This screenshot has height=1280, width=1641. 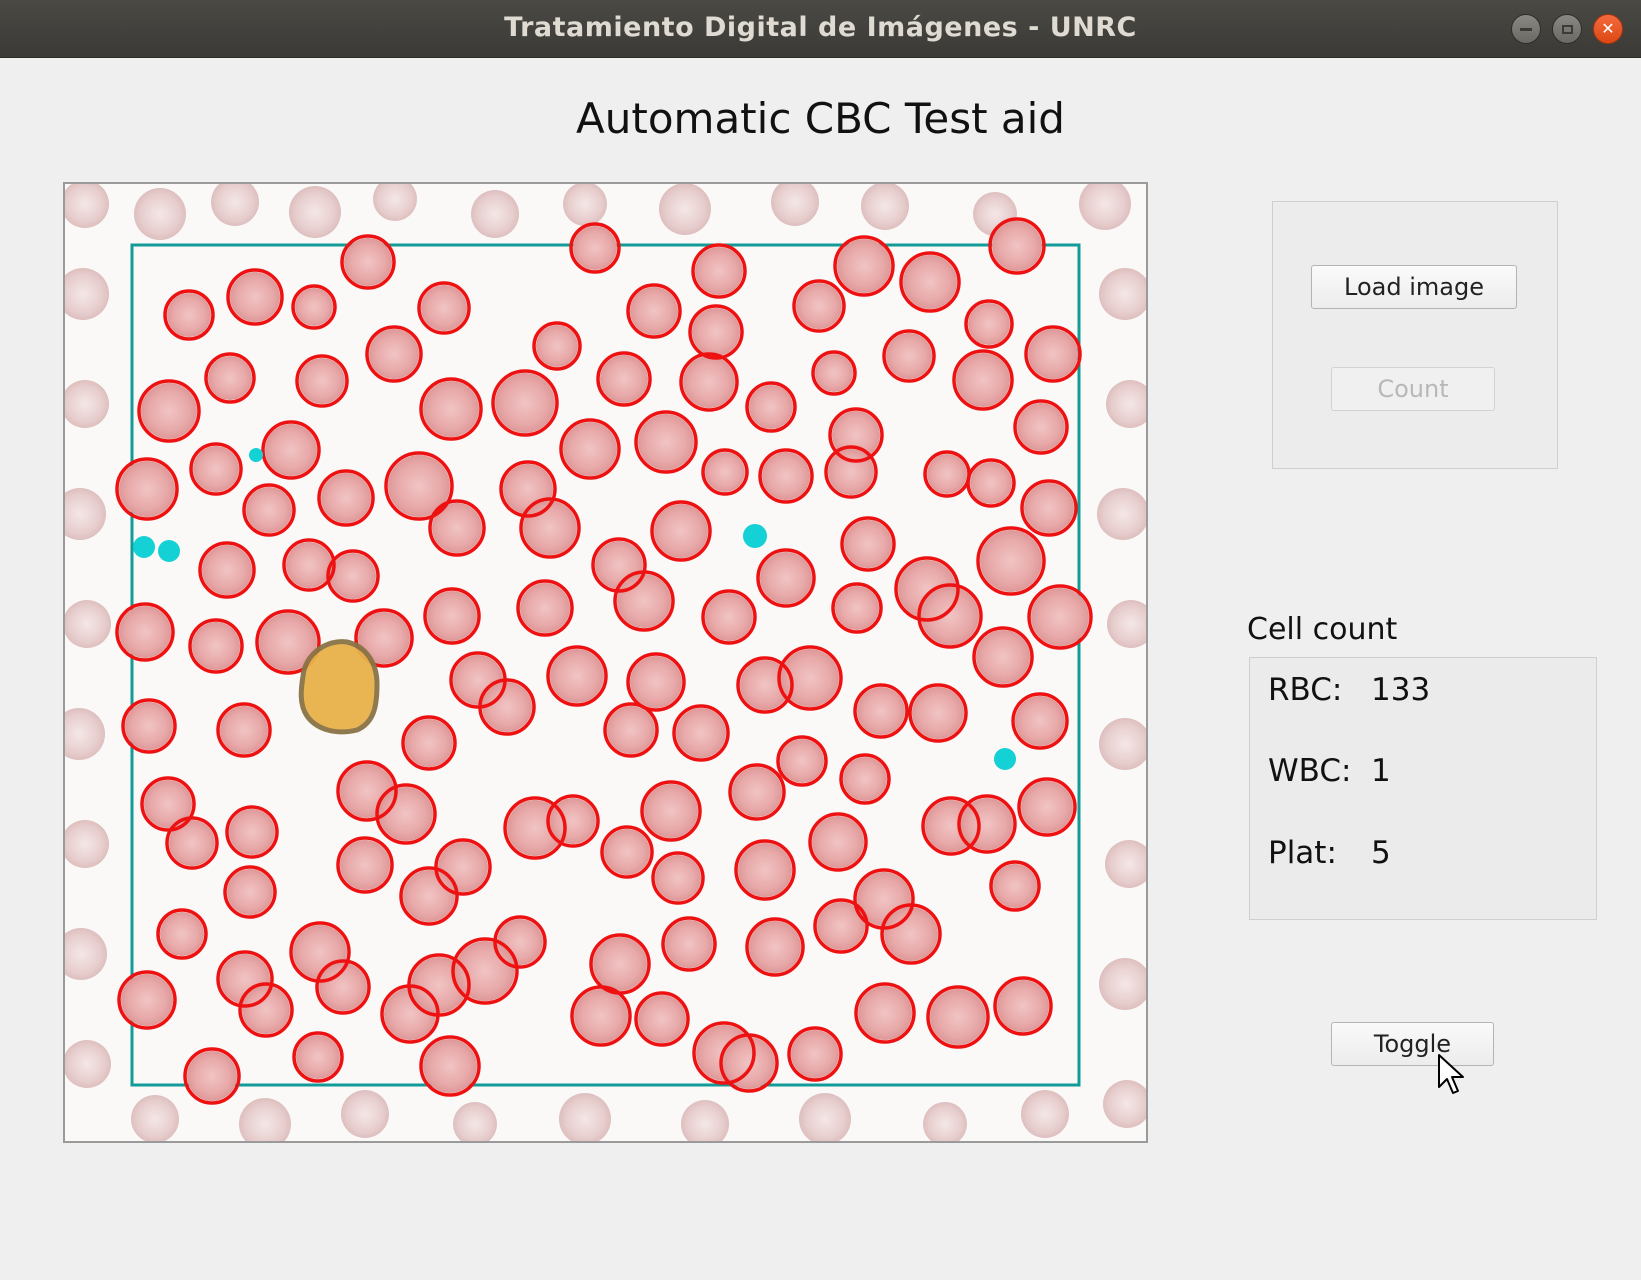 I want to click on window-title: Tratamiento Digital de Imágenes - UNRC, so click(x=820, y=27).